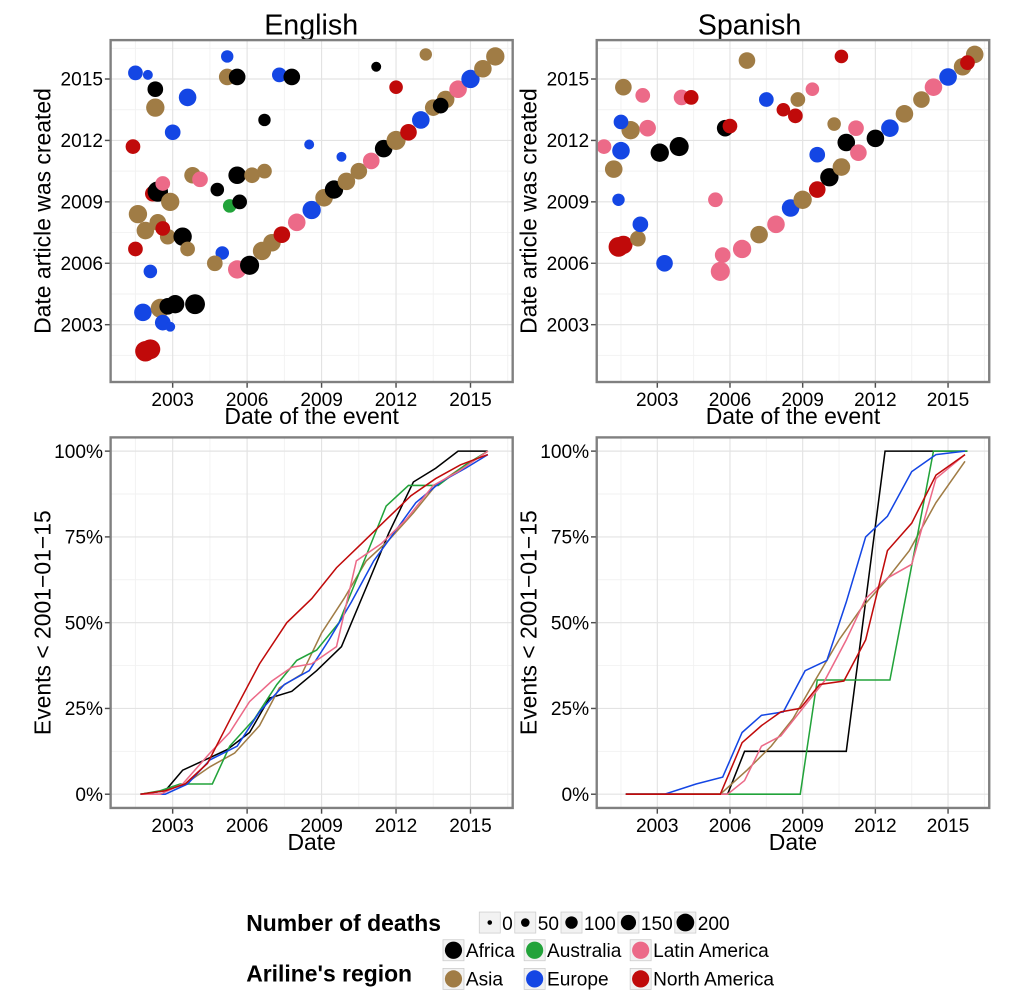 This screenshot has width=1012, height=1003. I want to click on legend-size-label: 50, so click(548, 924).